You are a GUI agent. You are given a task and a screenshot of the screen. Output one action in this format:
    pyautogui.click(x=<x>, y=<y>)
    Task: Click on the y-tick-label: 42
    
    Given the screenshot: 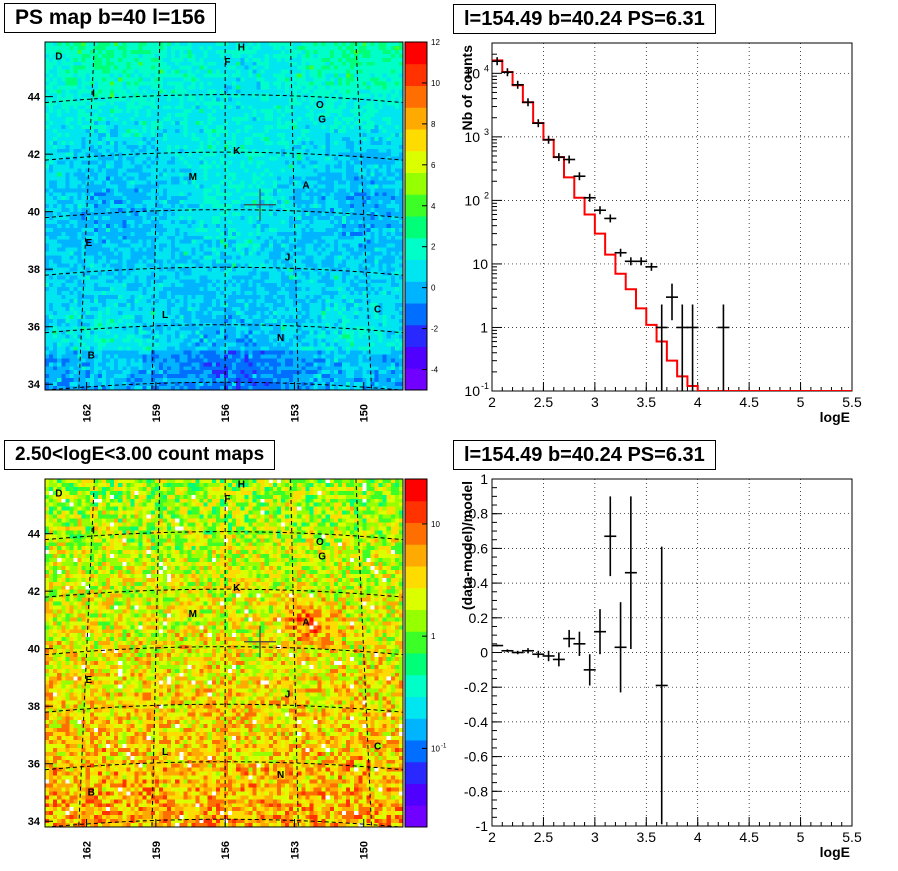 What is the action you would take?
    pyautogui.click(x=34, y=155)
    